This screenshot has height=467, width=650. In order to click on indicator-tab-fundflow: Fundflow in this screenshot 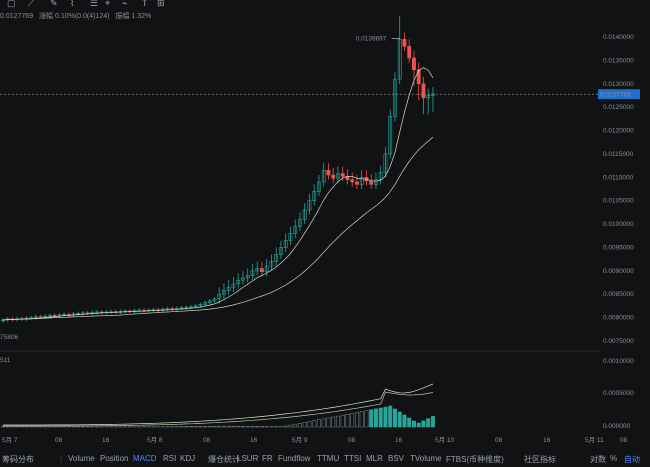, I will do `click(294, 458)`.